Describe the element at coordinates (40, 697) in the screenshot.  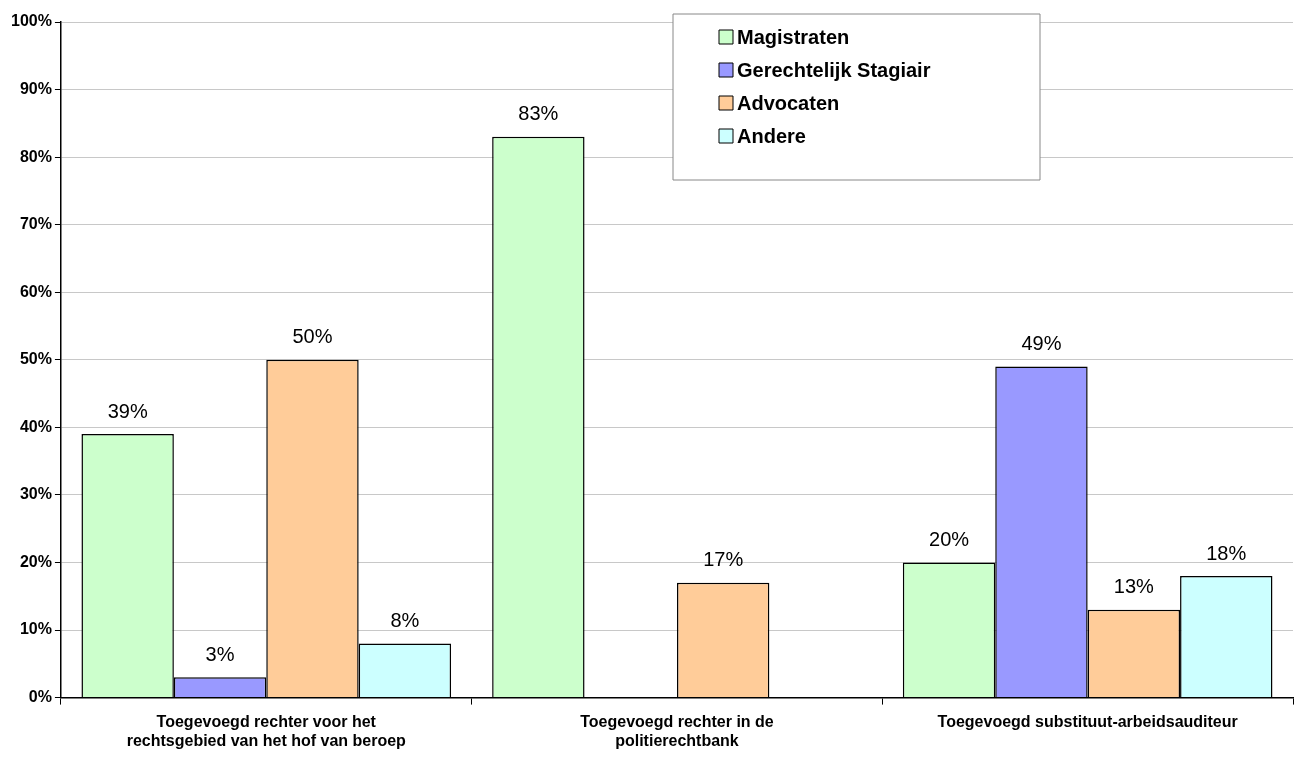
I see `y-tick-label: 0%` at that location.